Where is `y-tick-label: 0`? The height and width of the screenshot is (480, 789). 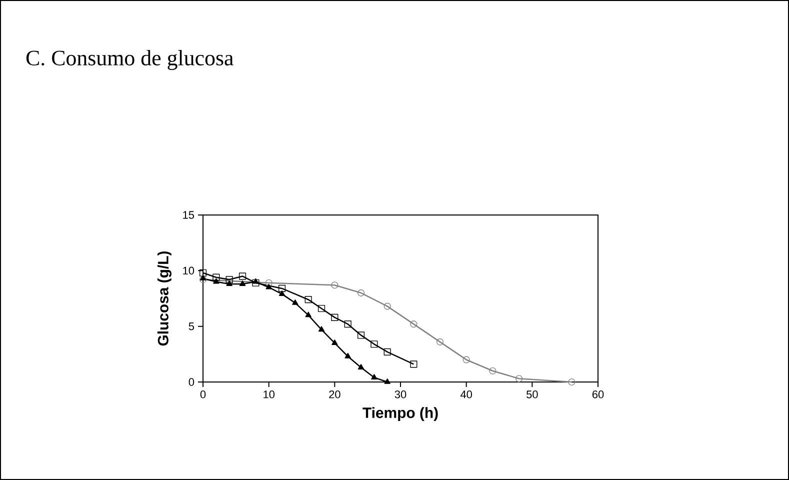
y-tick-label: 0 is located at coordinates (191, 382).